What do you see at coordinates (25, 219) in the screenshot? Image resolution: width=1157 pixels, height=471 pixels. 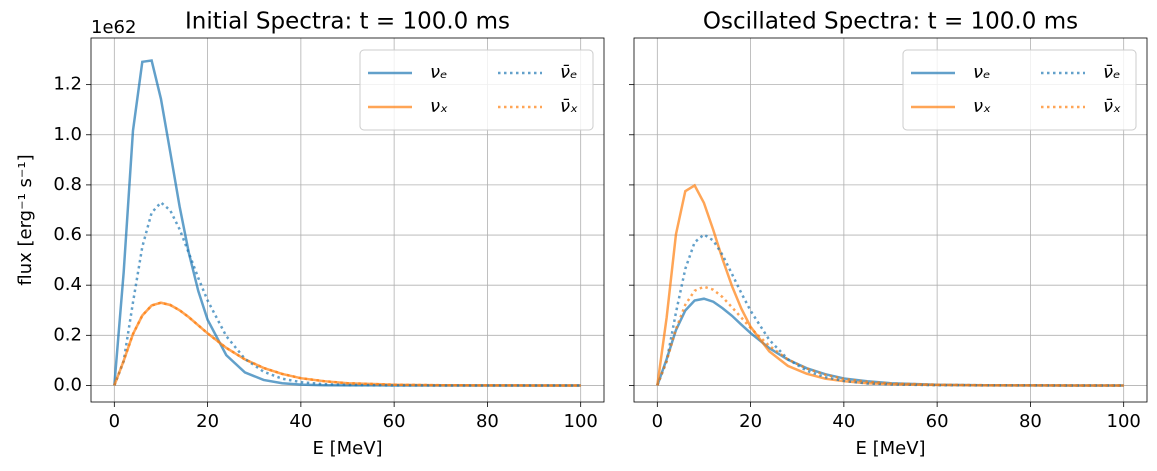 I see `y-axis-label: flux [erg⁻¹ s⁻¹]` at bounding box center [25, 219].